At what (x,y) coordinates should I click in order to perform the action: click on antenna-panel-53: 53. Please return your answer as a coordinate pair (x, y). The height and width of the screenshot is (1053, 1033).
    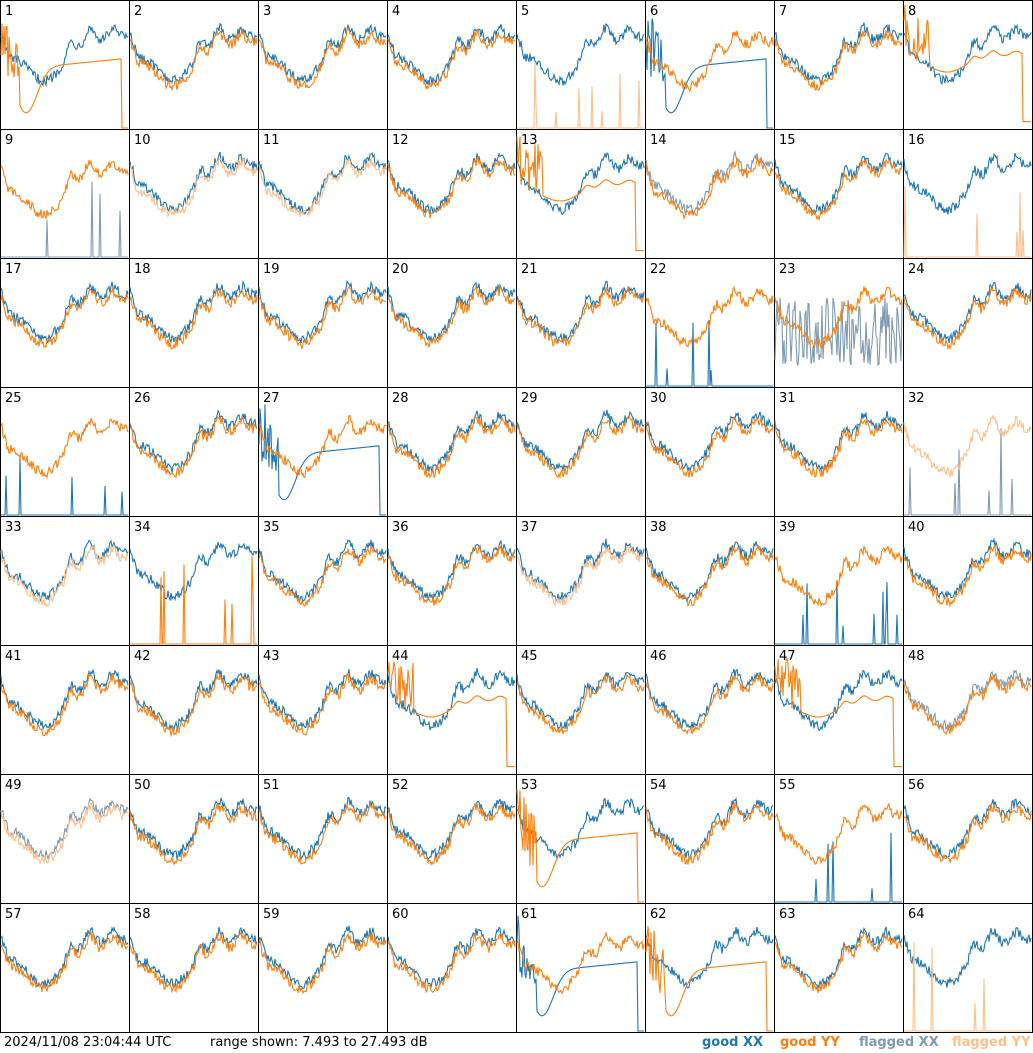
    Looking at the image, I should click on (581, 839).